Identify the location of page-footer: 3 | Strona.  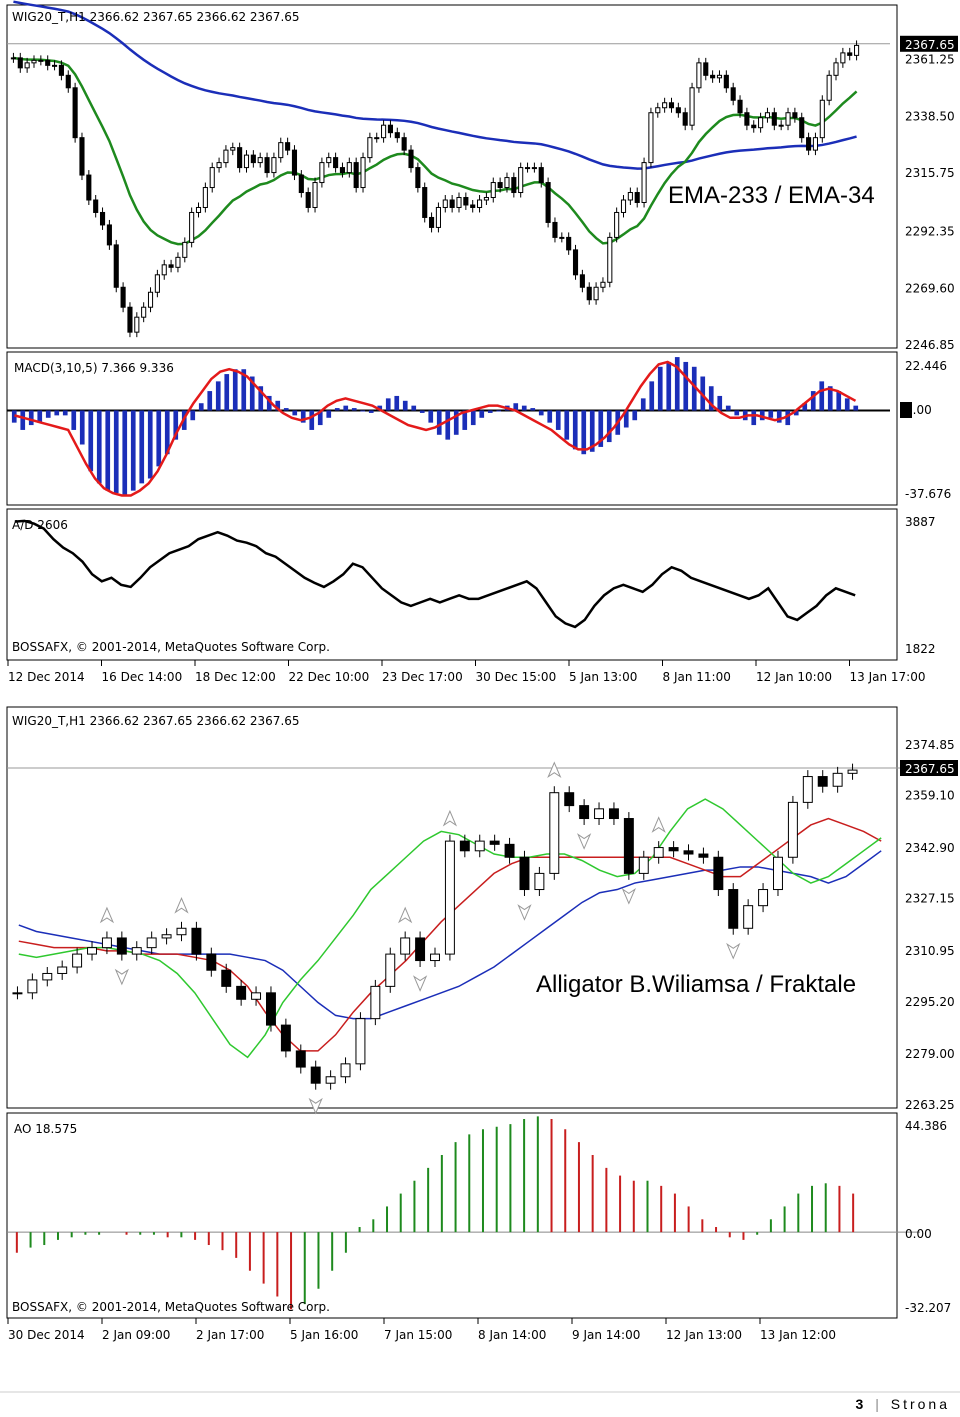
(903, 1404).